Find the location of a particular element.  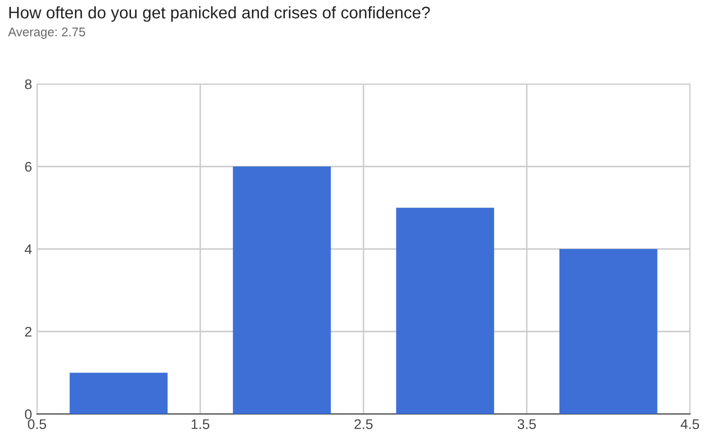

x-tick-label: 4.5 is located at coordinates (690, 424).